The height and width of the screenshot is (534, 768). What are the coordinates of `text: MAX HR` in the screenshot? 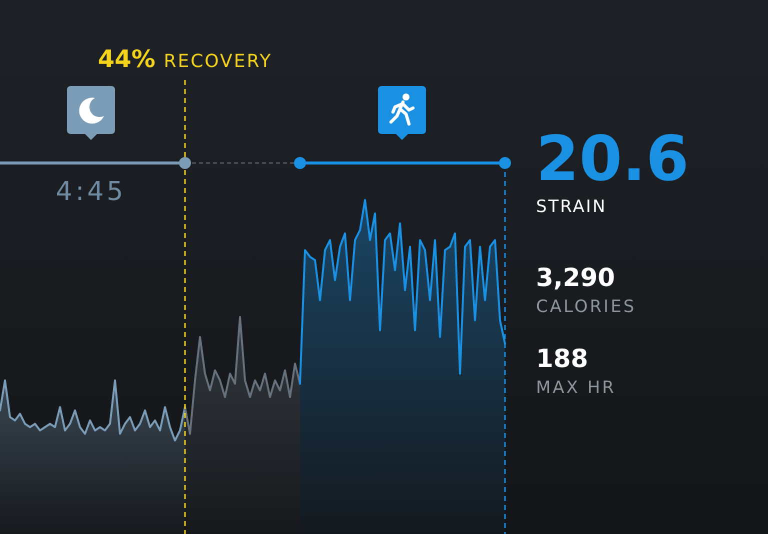 It's located at (576, 388).